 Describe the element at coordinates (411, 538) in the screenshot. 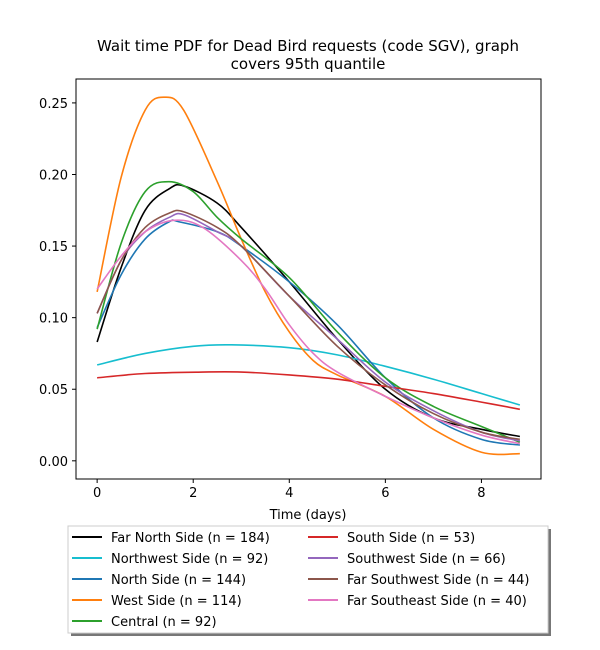

I see `legend-label: South Side (n = 53)` at that location.